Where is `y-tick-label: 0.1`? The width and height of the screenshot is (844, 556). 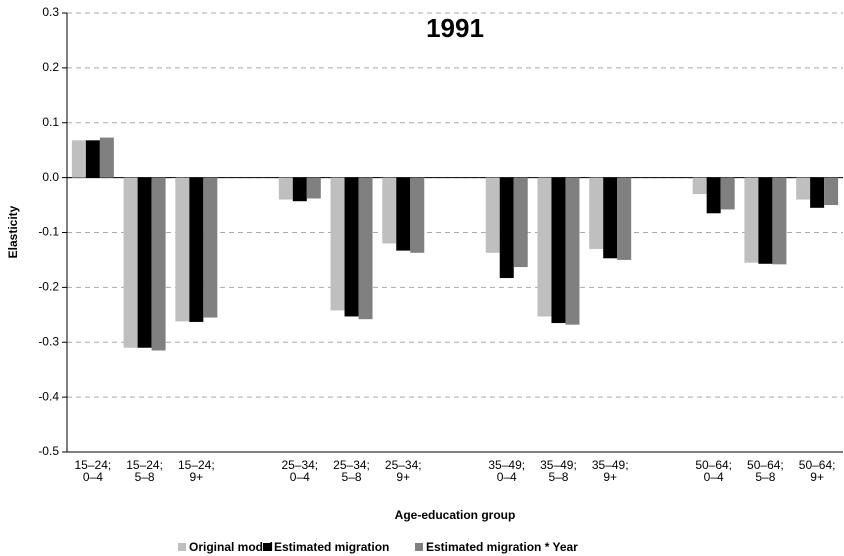
y-tick-label: 0.1 is located at coordinates (50, 122).